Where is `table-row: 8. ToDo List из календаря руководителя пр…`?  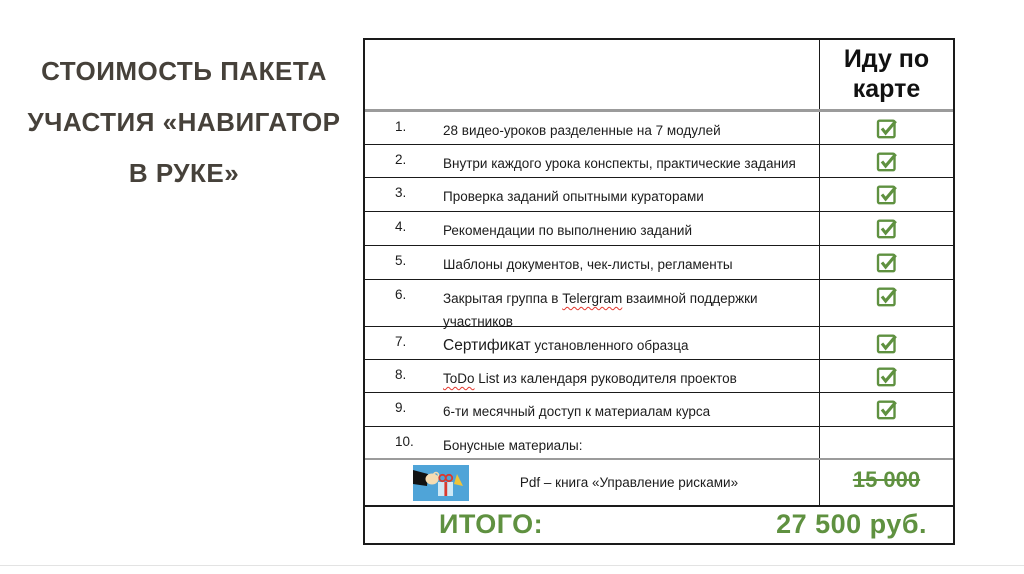
table-row: 8. ToDo List из календаря руководителя пр… is located at coordinates (659, 376).